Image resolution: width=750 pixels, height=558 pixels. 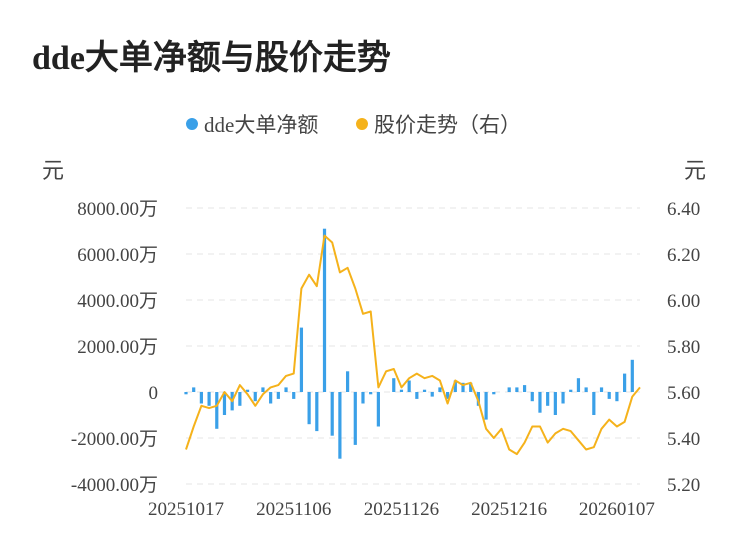 I want to click on left-tick-label: 2000.00万, so click(x=117, y=347).